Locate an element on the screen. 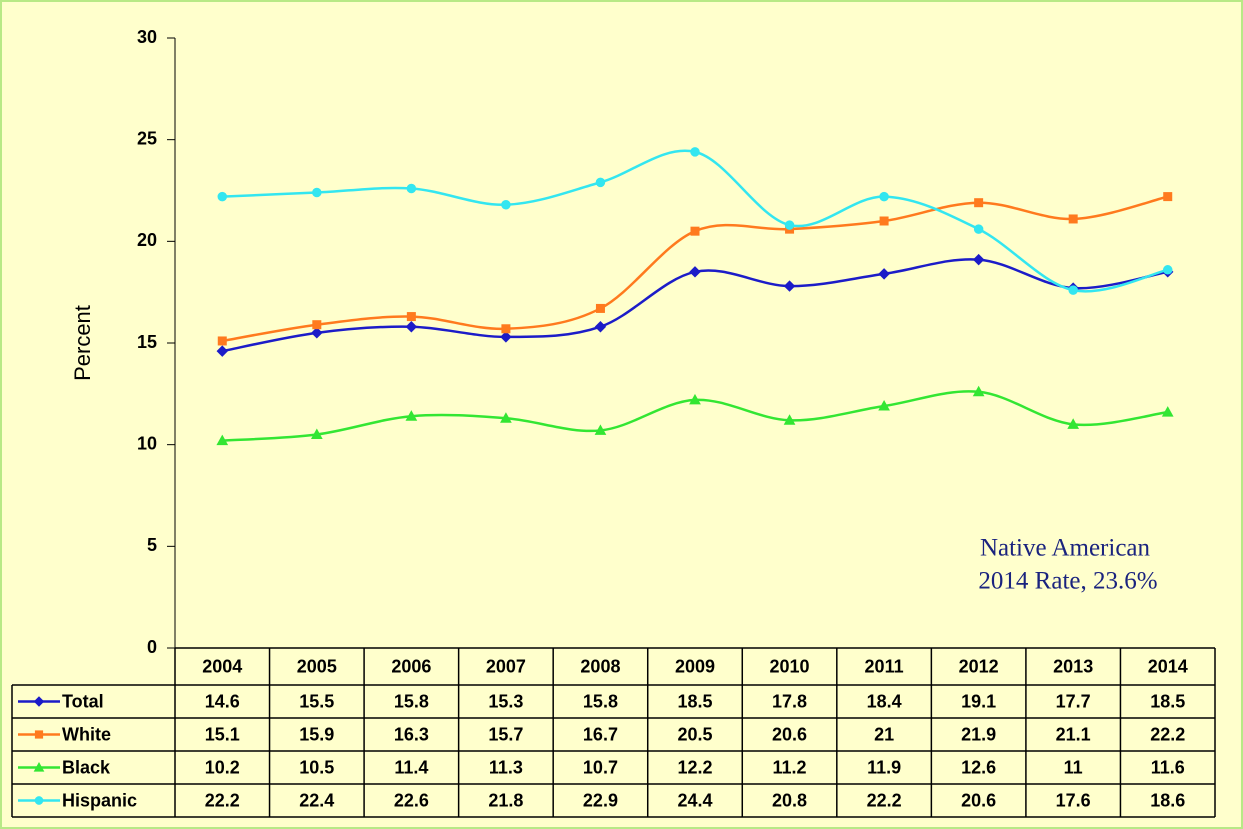 The image size is (1243, 829). x-tick-label: 2009 is located at coordinates (695, 666).